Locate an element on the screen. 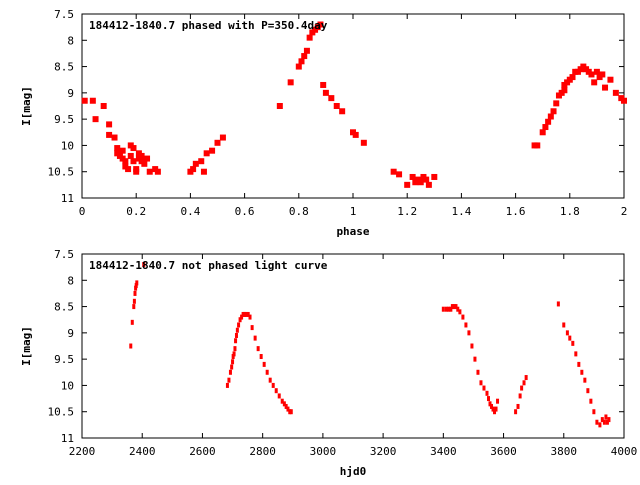 Image resolution: width=640 pixels, height=485 pixels. x-tick-label: 2200 is located at coordinates (82, 451).